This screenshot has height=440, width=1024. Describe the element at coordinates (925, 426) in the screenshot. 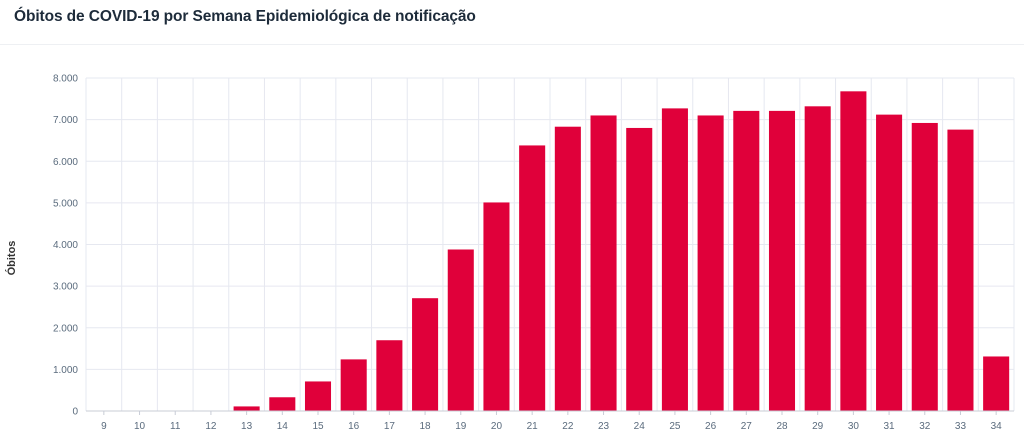

I see `x-tick-label: 32` at that location.